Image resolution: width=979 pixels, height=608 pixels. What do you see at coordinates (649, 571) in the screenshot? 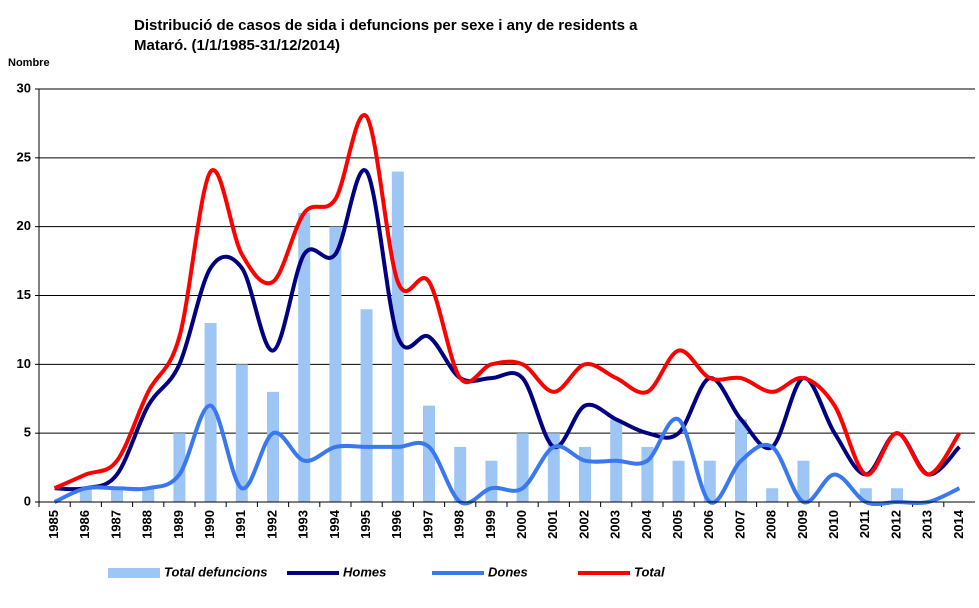
I see `legend-label: Total` at bounding box center [649, 571].